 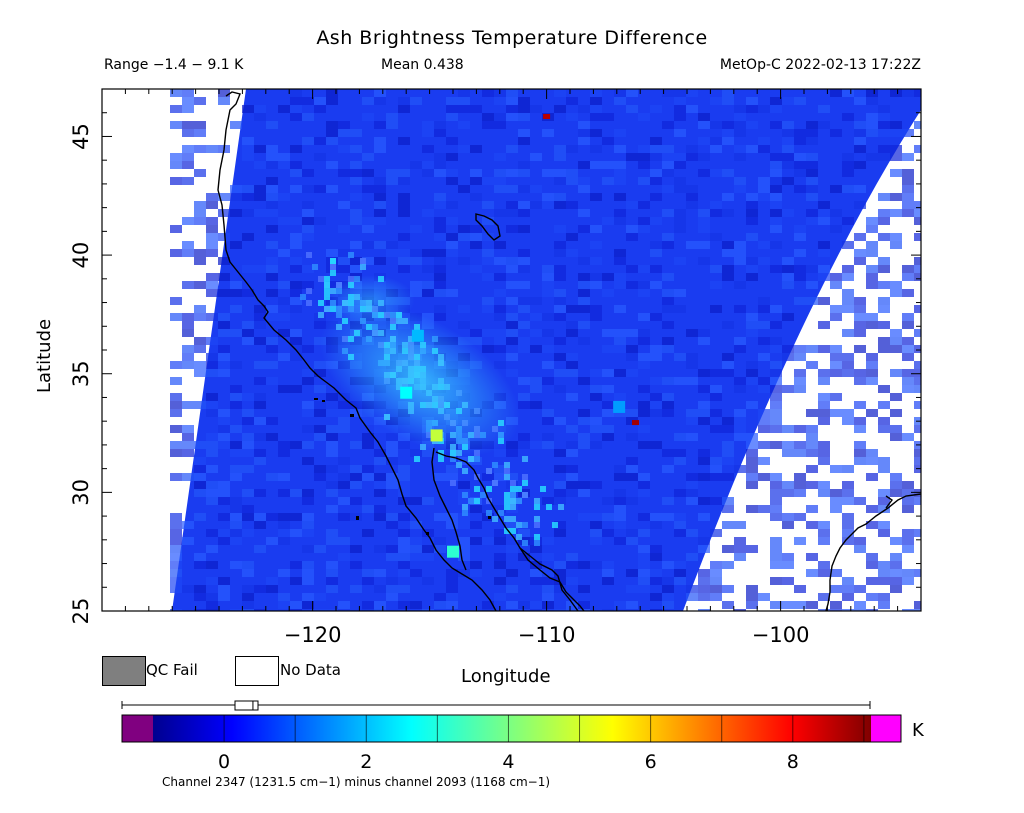 I want to click on colorbar-gradient, so click(x=512, y=728).